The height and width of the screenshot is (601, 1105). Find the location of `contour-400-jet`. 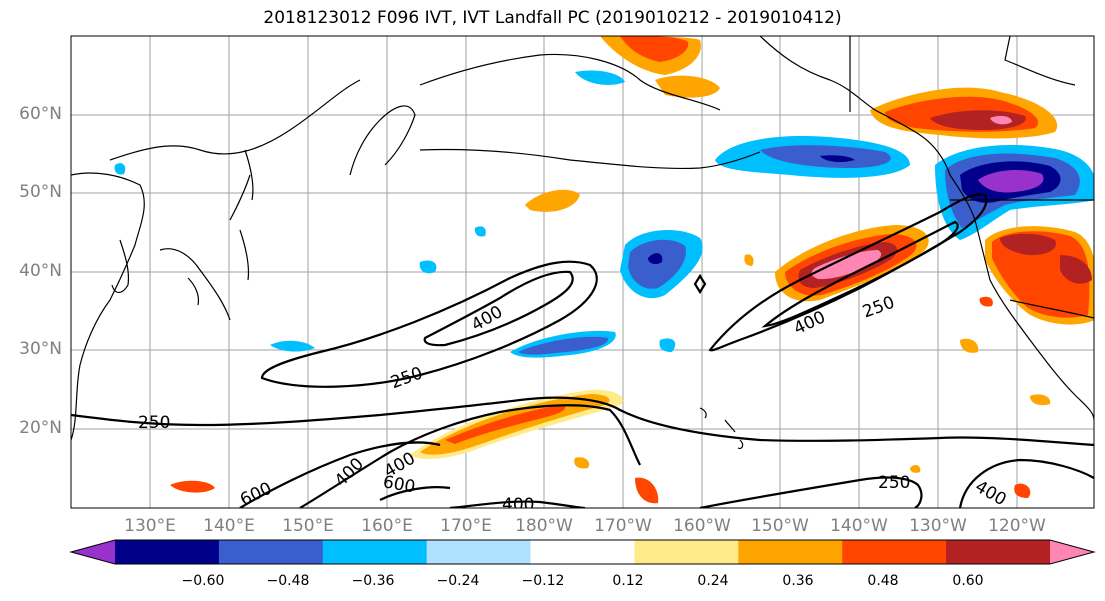

contour-400-jet is located at coordinates (860, 274).